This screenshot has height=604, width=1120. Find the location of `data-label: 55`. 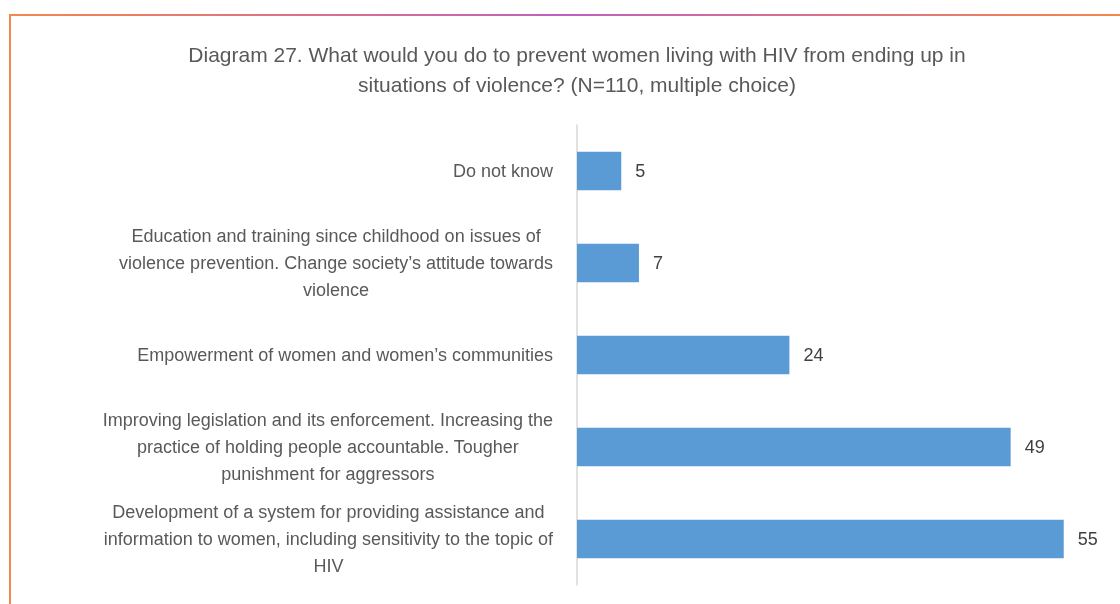

data-label: 55 is located at coordinates (1087, 539).